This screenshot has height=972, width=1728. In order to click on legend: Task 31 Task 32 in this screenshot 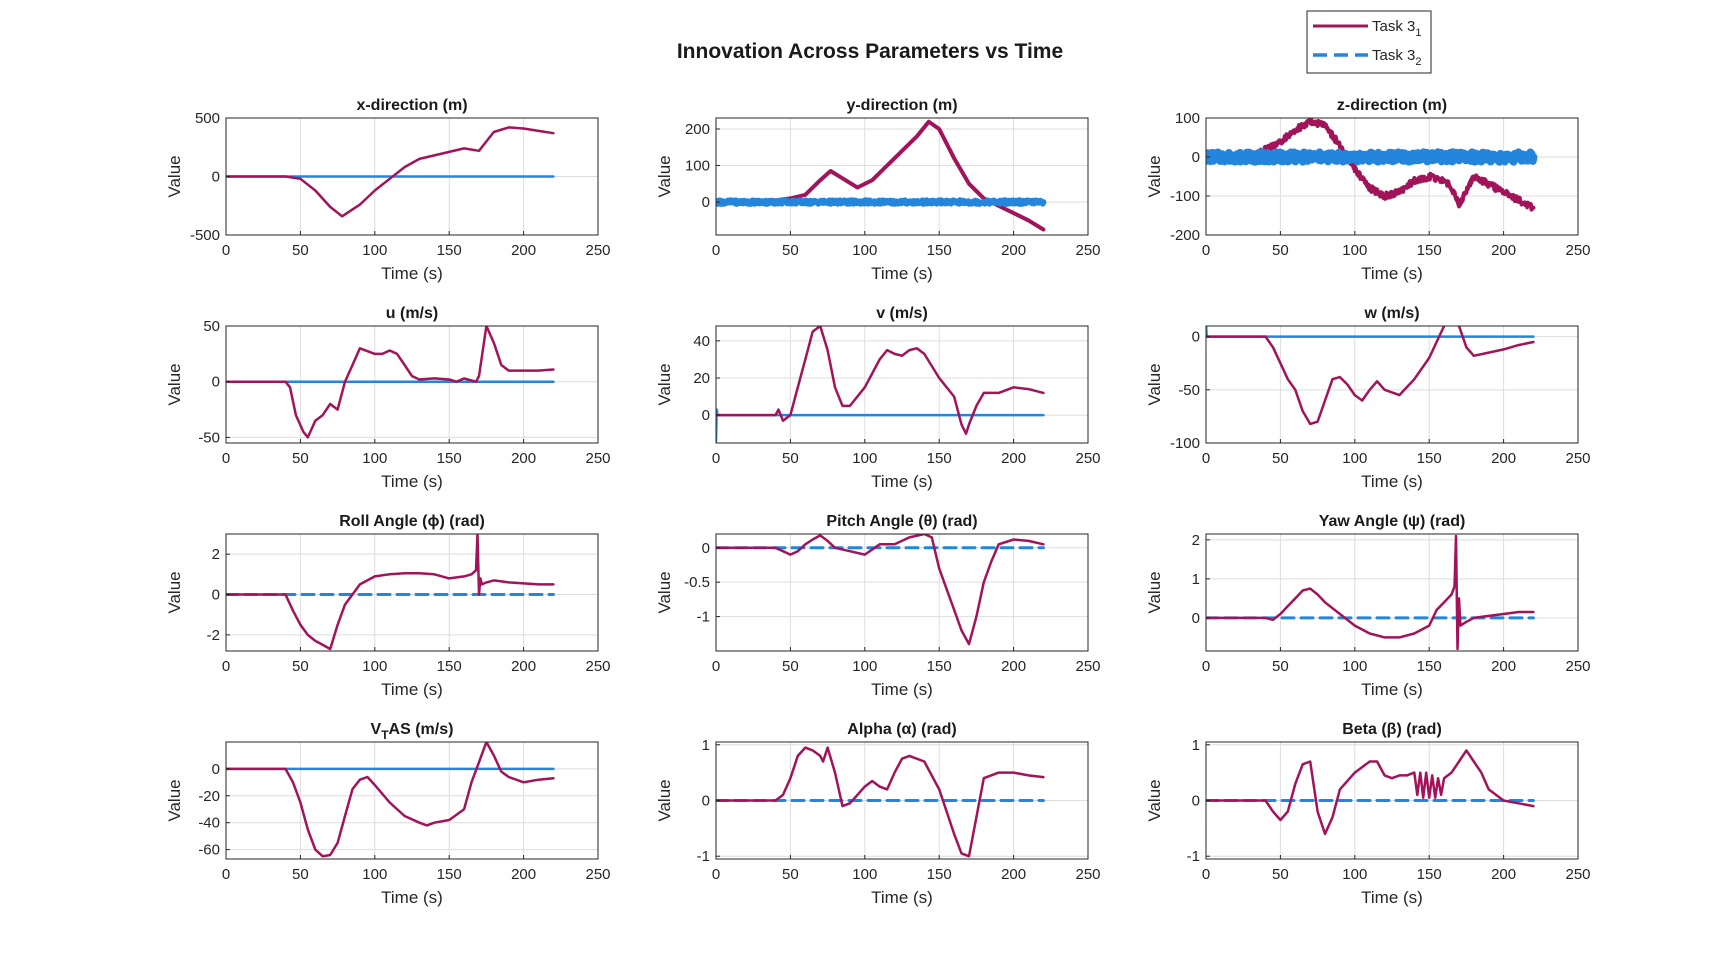, I will do `click(1369, 42)`.